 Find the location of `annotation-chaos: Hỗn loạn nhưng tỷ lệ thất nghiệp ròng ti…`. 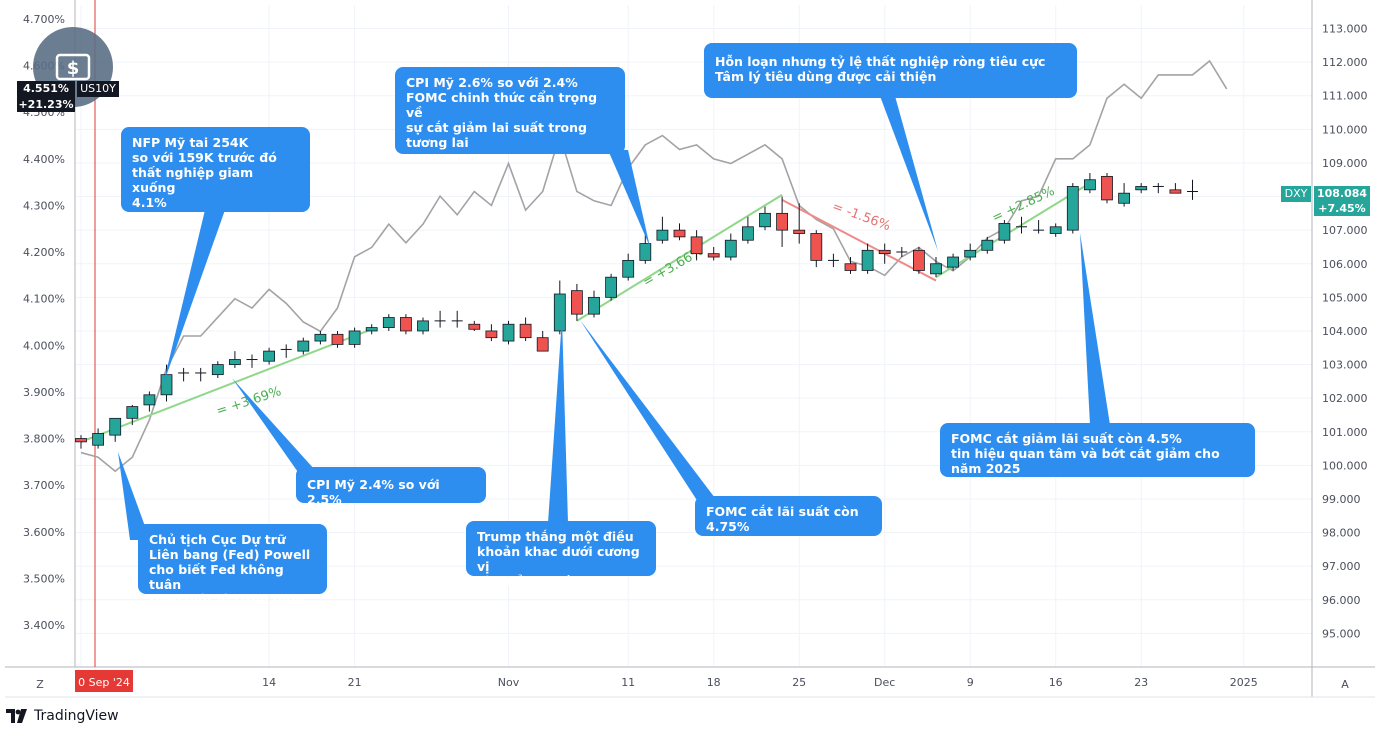

annotation-chaos: Hỗn loạn nhưng tỷ lệ thất nghiệp ròng ti… is located at coordinates (890, 70).